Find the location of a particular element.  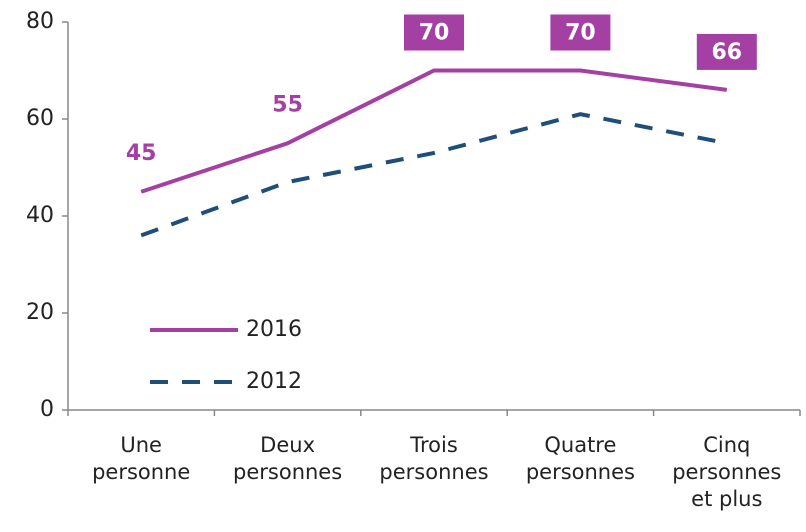

x-tick-label: Trois personnes is located at coordinates (434, 458).